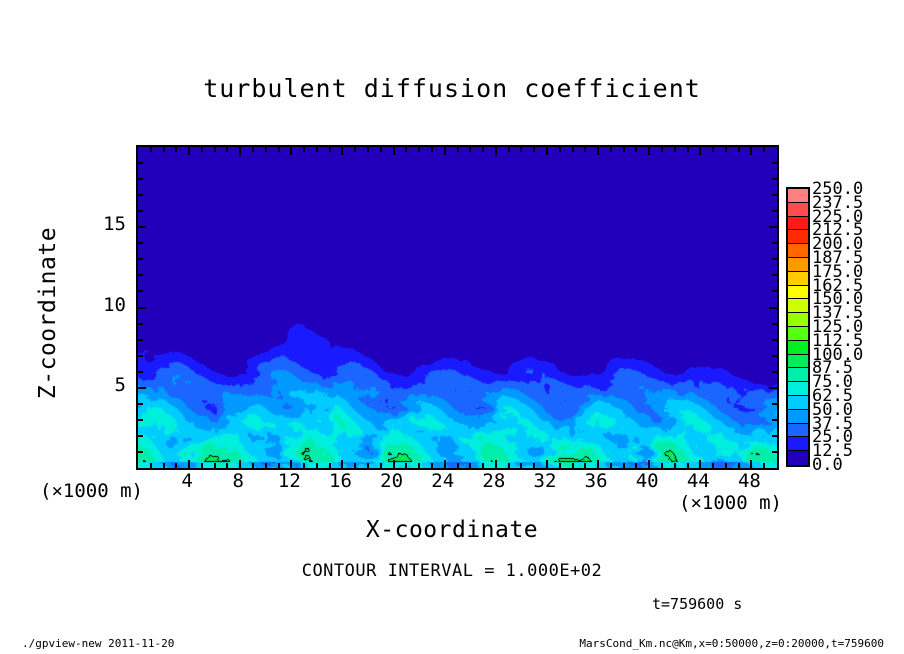 Image resolution: width=904 pixels, height=654 pixels. What do you see at coordinates (838, 202) in the screenshot?
I see `colorbar-tick-label: 237.5` at bounding box center [838, 202].